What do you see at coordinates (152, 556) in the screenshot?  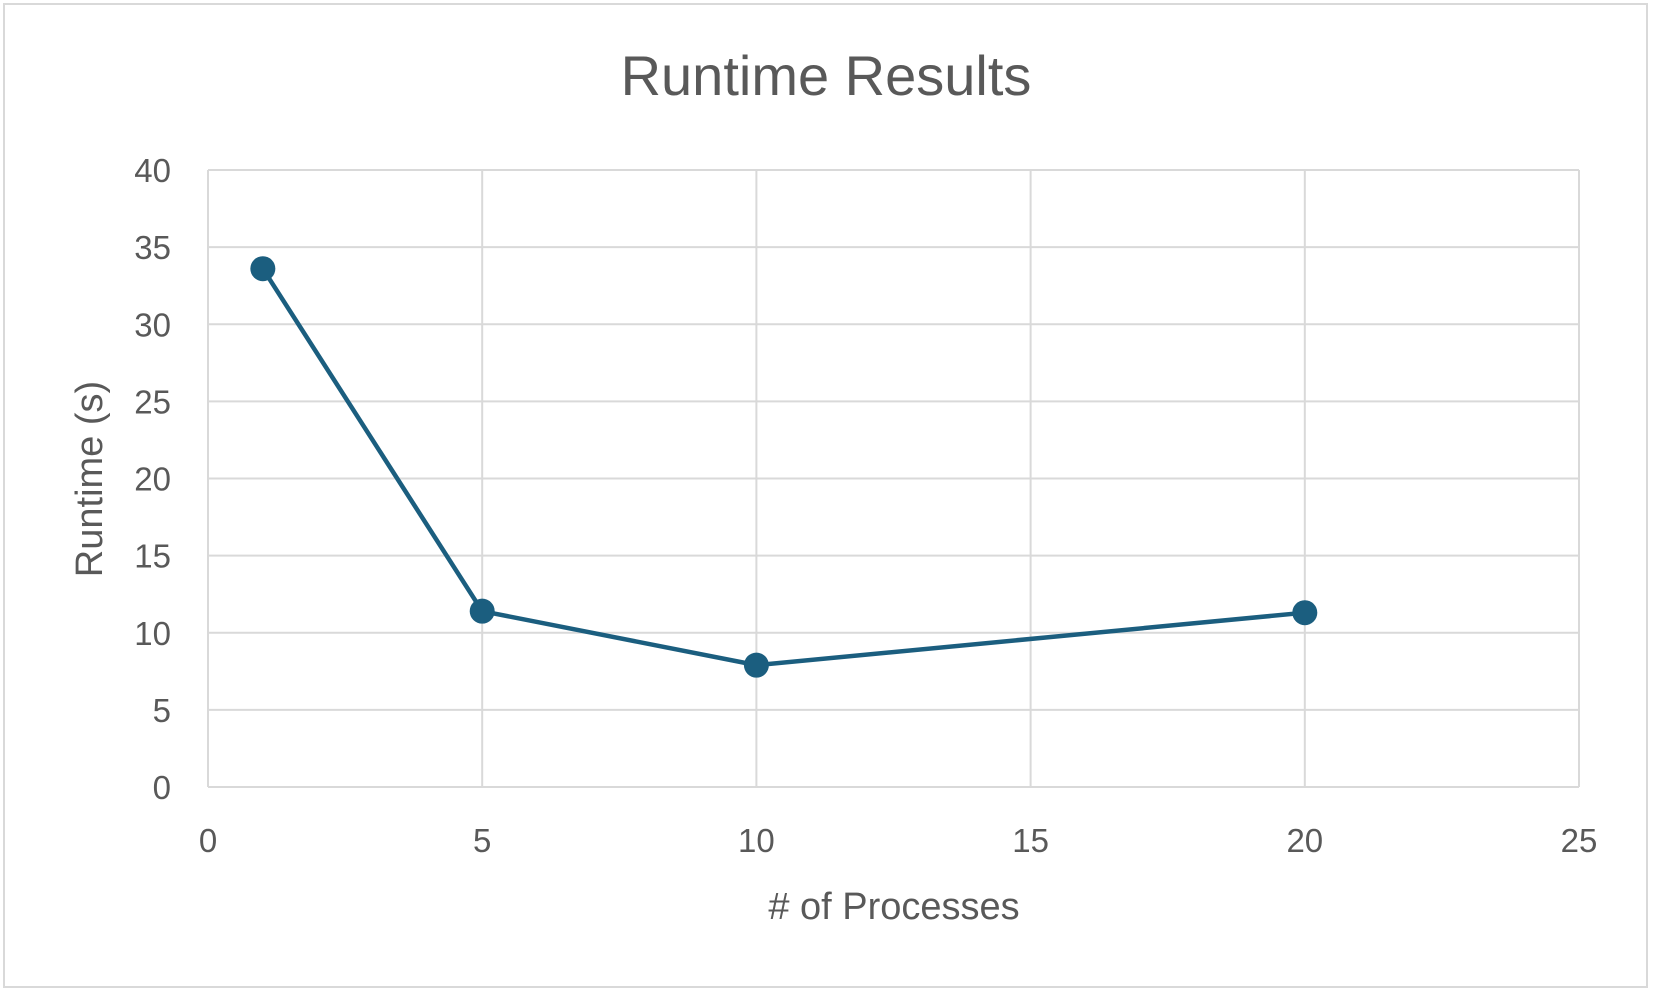 I see `y-tick-label: 15` at bounding box center [152, 556].